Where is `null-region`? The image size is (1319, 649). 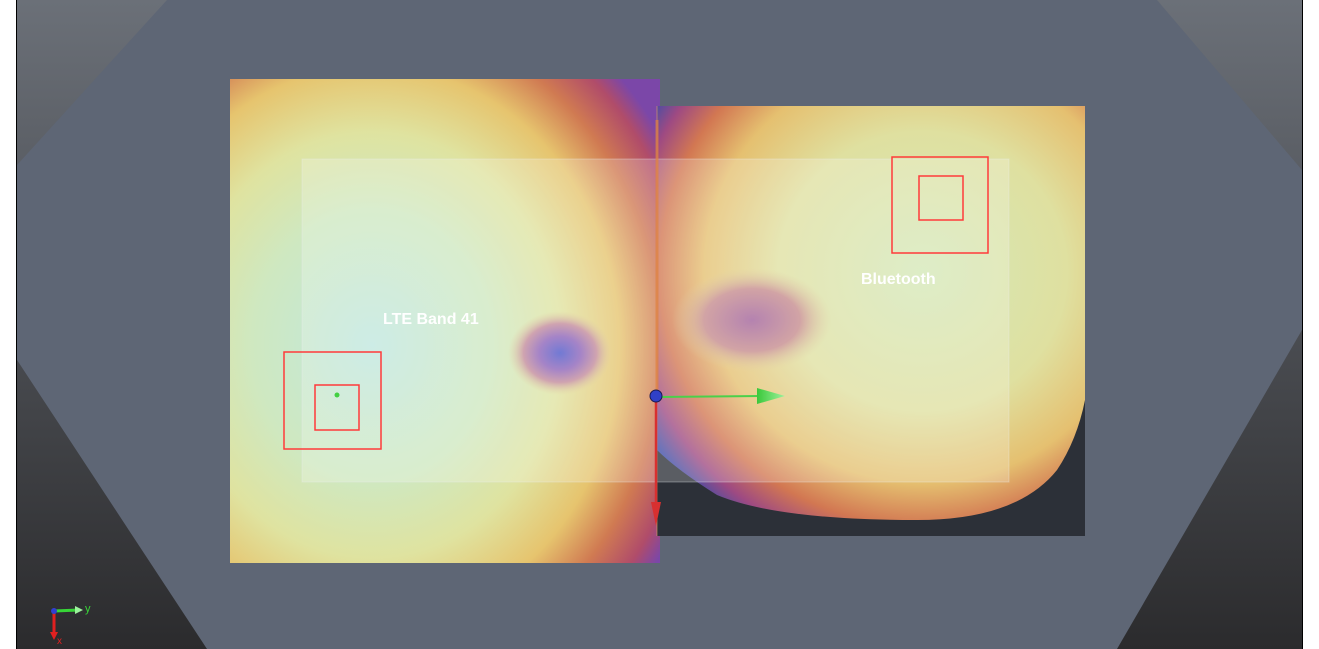 null-region is located at coordinates (560, 353).